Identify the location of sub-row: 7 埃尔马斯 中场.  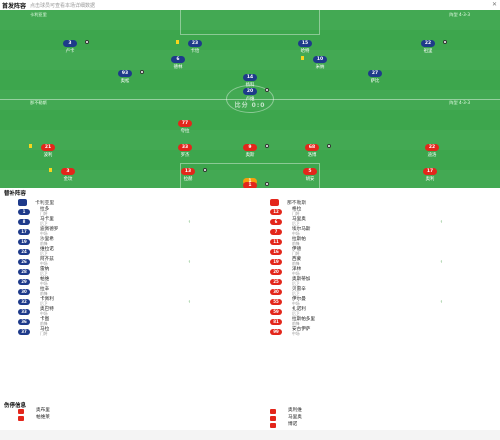
(380, 232).